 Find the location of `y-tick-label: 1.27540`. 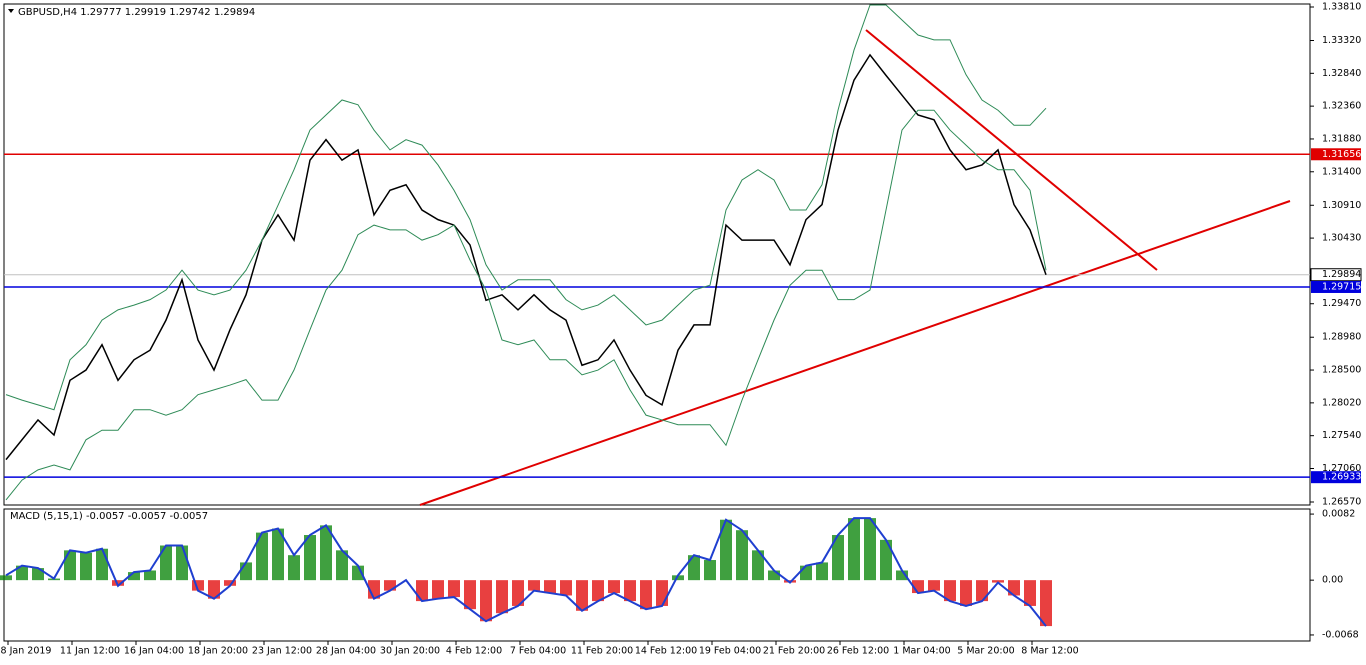

y-tick-label: 1.27540 is located at coordinates (1341, 435).